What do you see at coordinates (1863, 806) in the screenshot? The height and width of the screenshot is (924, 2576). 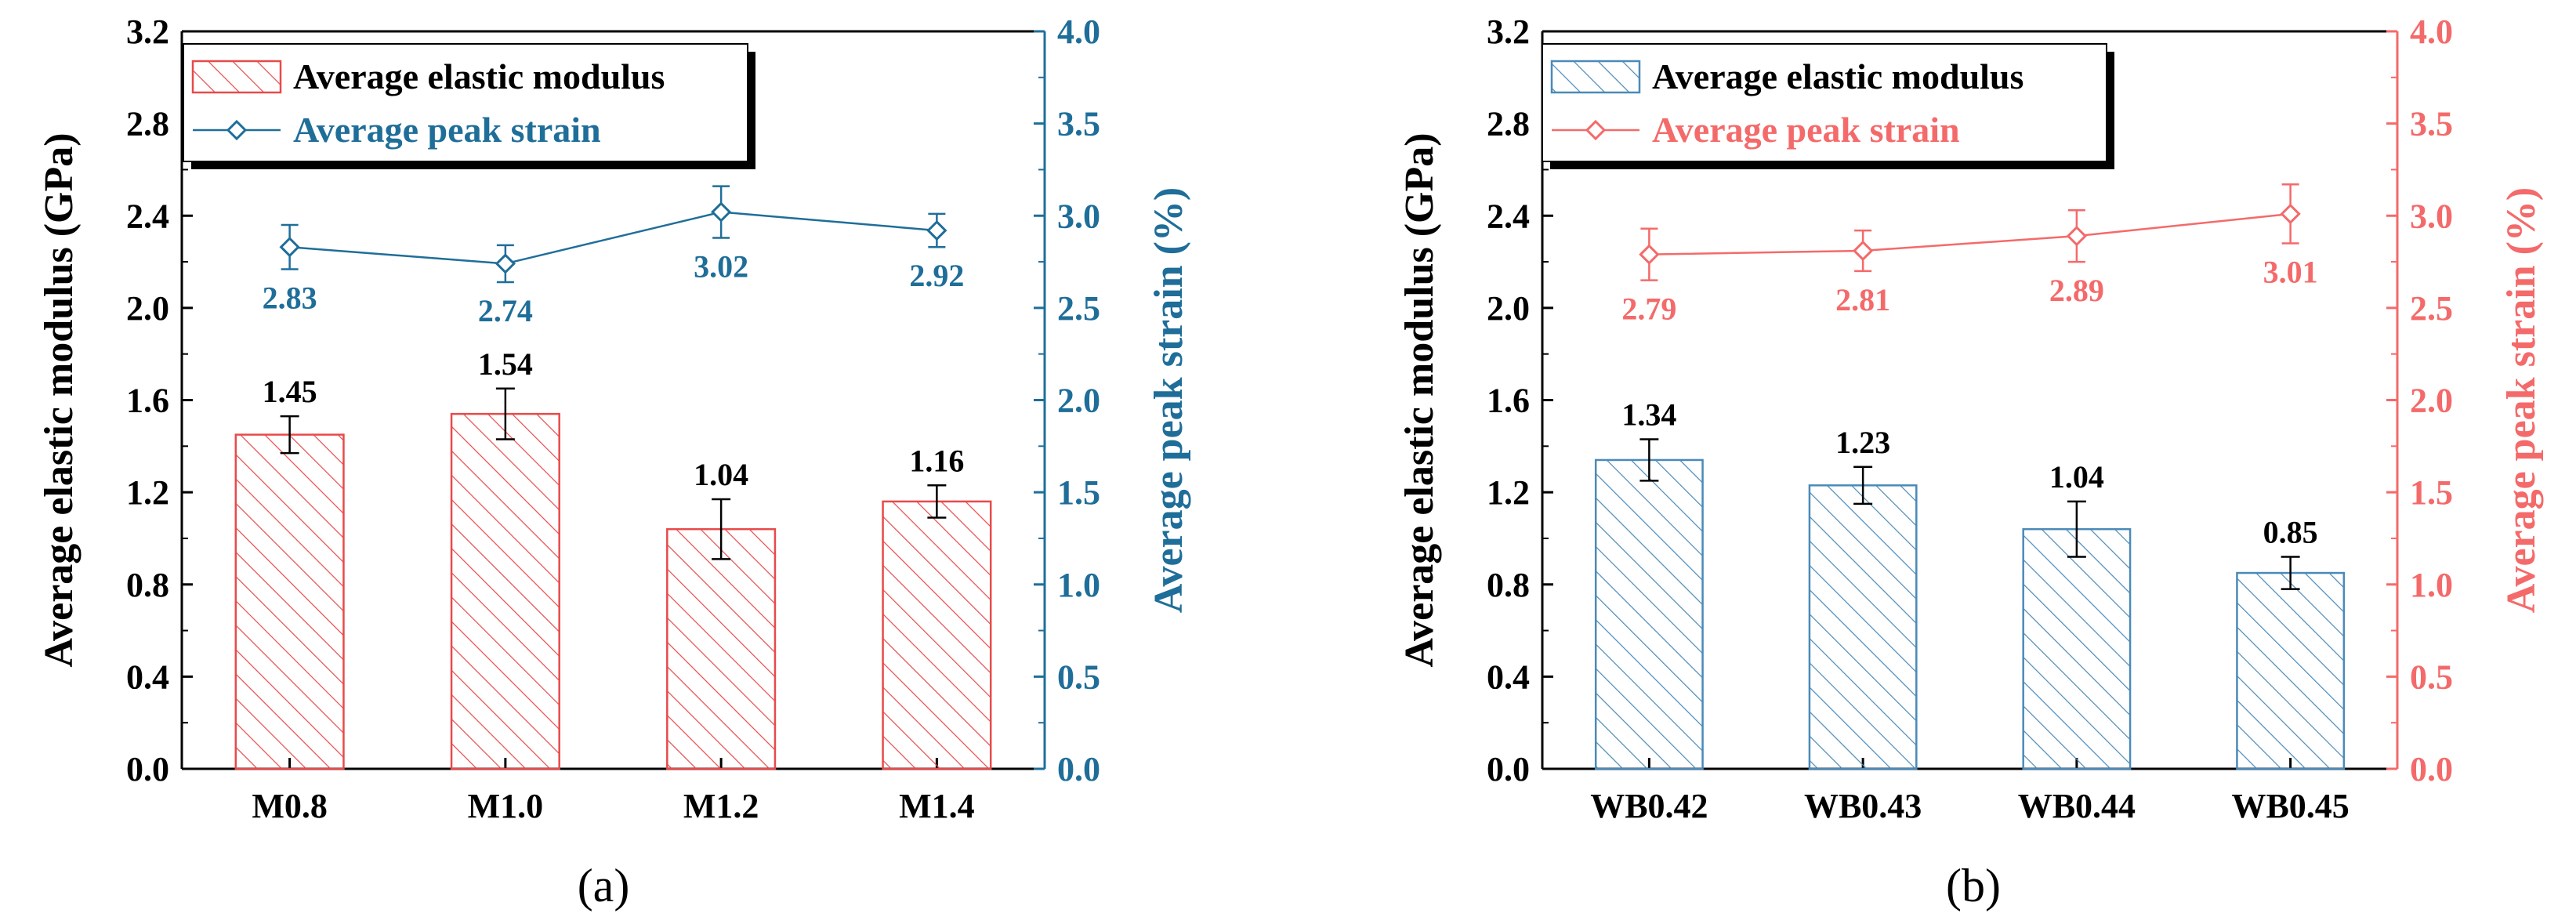 I see `x-tick-label: WB0.43` at bounding box center [1863, 806].